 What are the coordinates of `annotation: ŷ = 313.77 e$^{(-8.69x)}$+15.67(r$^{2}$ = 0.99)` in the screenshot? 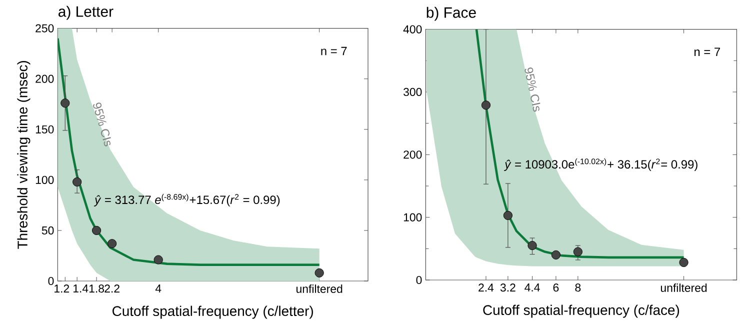 It's located at (187, 200).